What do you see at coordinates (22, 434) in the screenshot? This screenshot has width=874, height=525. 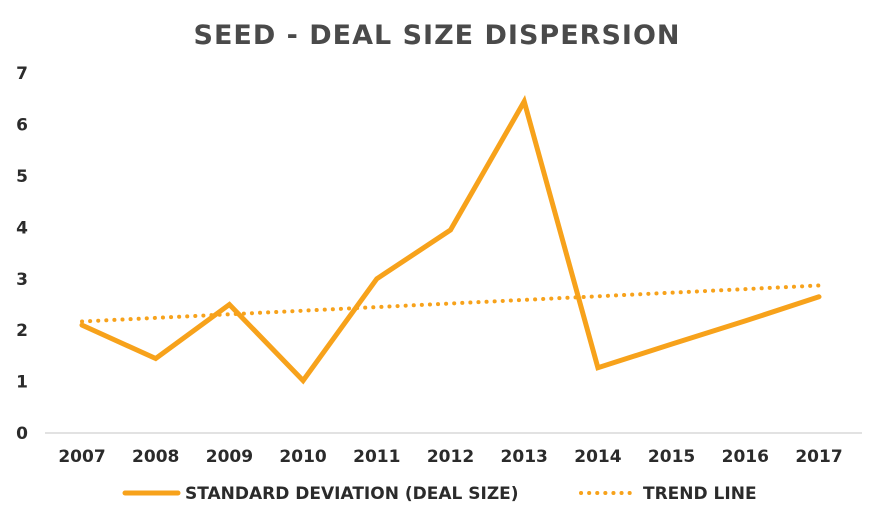 I see `y-tick-label: 0` at bounding box center [22, 434].